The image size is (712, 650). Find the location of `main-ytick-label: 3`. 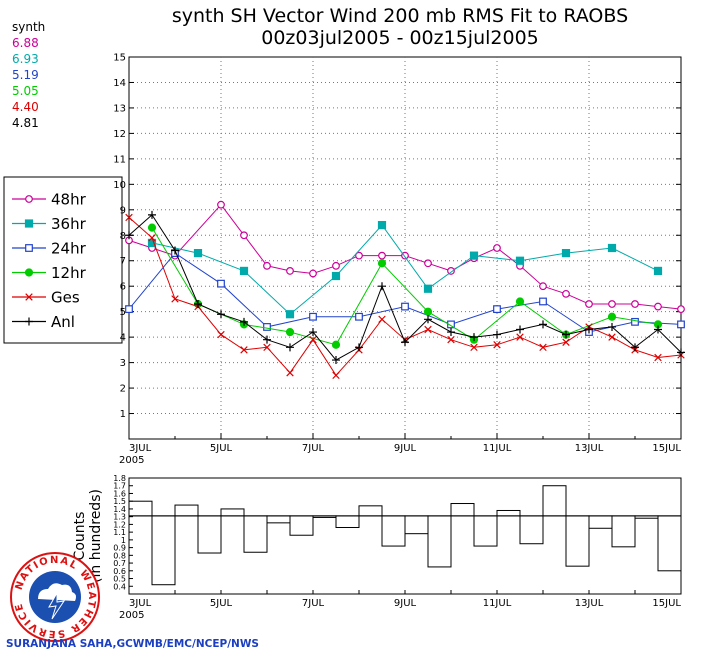

main-ytick-label: 3 is located at coordinates (123, 363).